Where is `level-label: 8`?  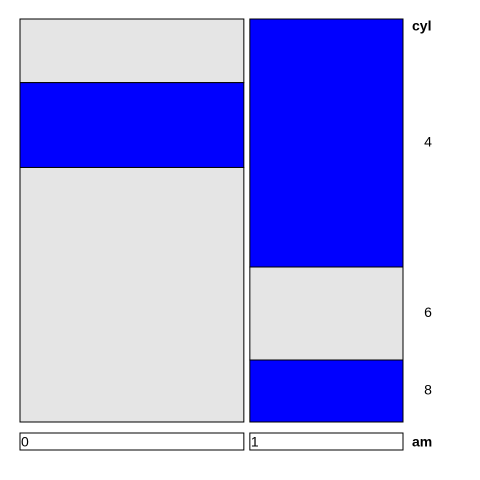
level-label: 8 is located at coordinates (428, 390).